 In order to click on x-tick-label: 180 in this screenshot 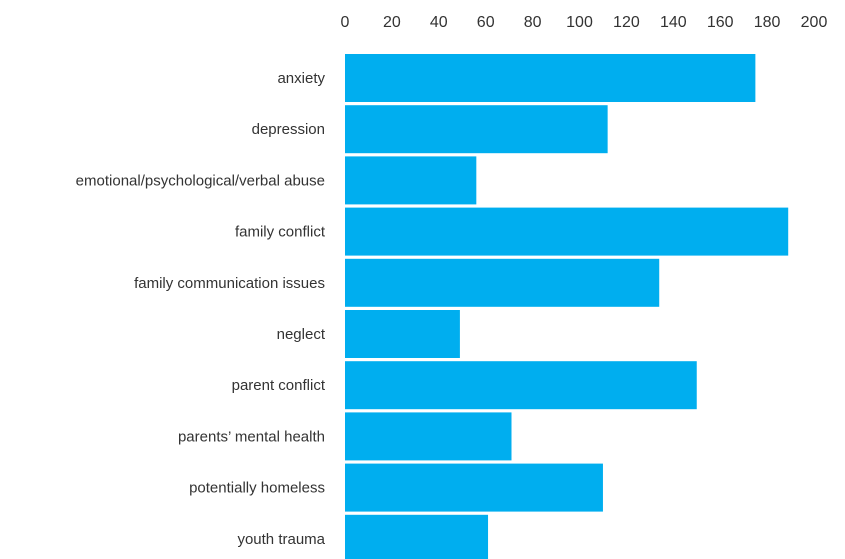, I will do `click(767, 22)`.